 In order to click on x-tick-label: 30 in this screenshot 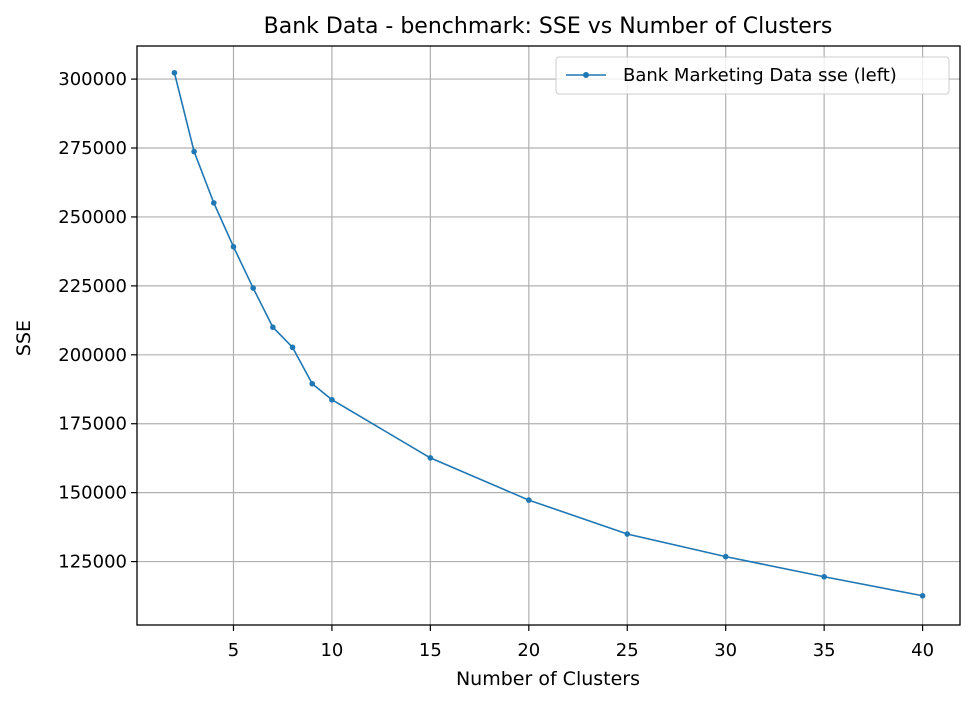, I will do `click(725, 650)`.